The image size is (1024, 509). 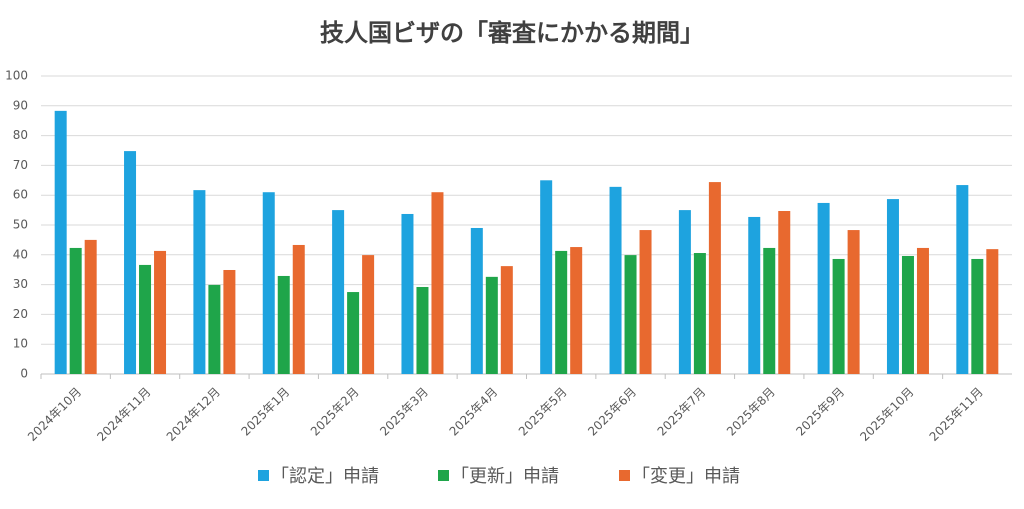 What do you see at coordinates (20, 225) in the screenshot?
I see `y-tick-label: 50` at bounding box center [20, 225].